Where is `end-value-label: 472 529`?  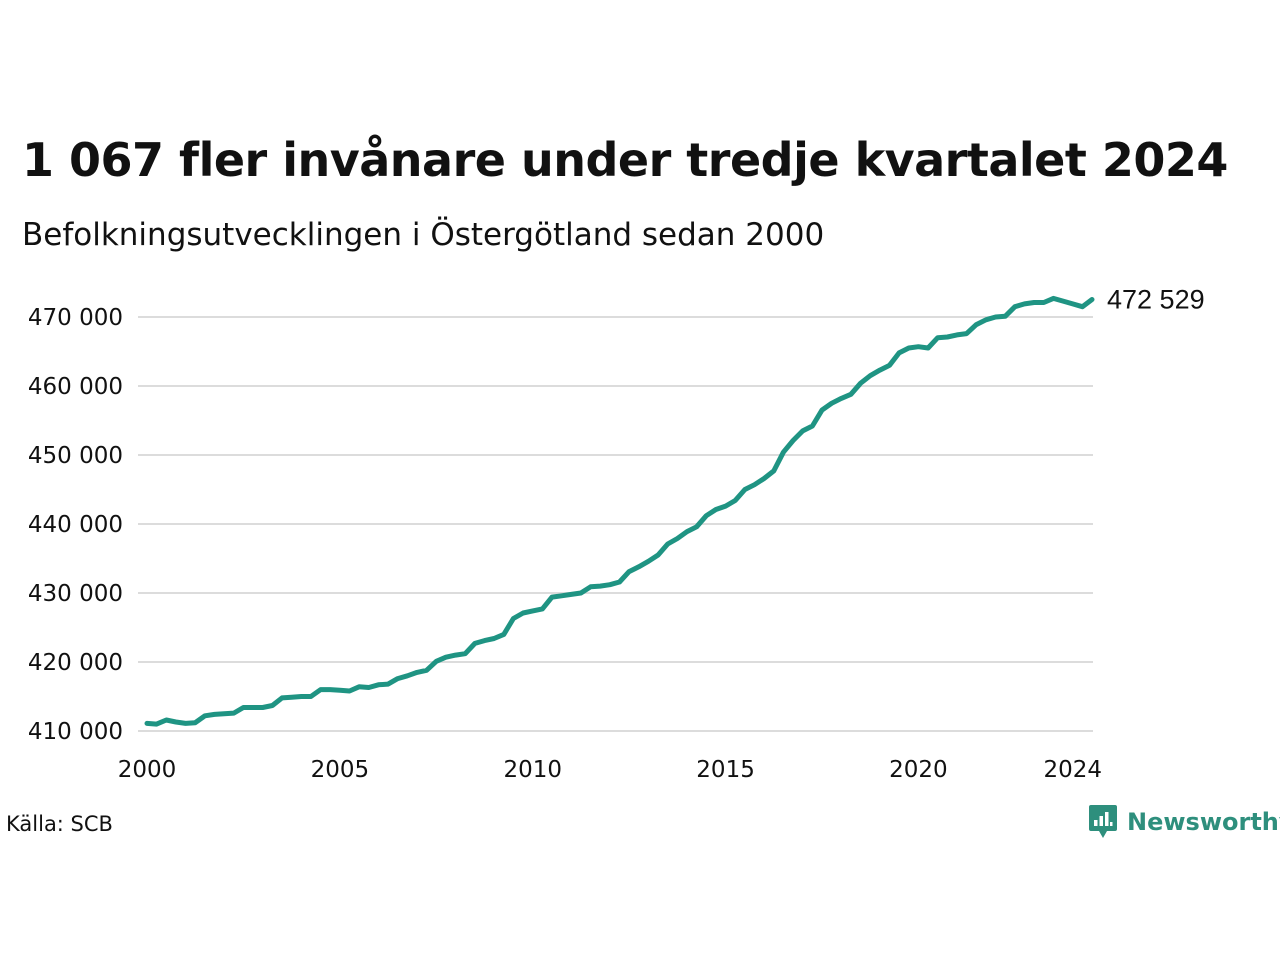 end-value-label: 472 529 is located at coordinates (1156, 300).